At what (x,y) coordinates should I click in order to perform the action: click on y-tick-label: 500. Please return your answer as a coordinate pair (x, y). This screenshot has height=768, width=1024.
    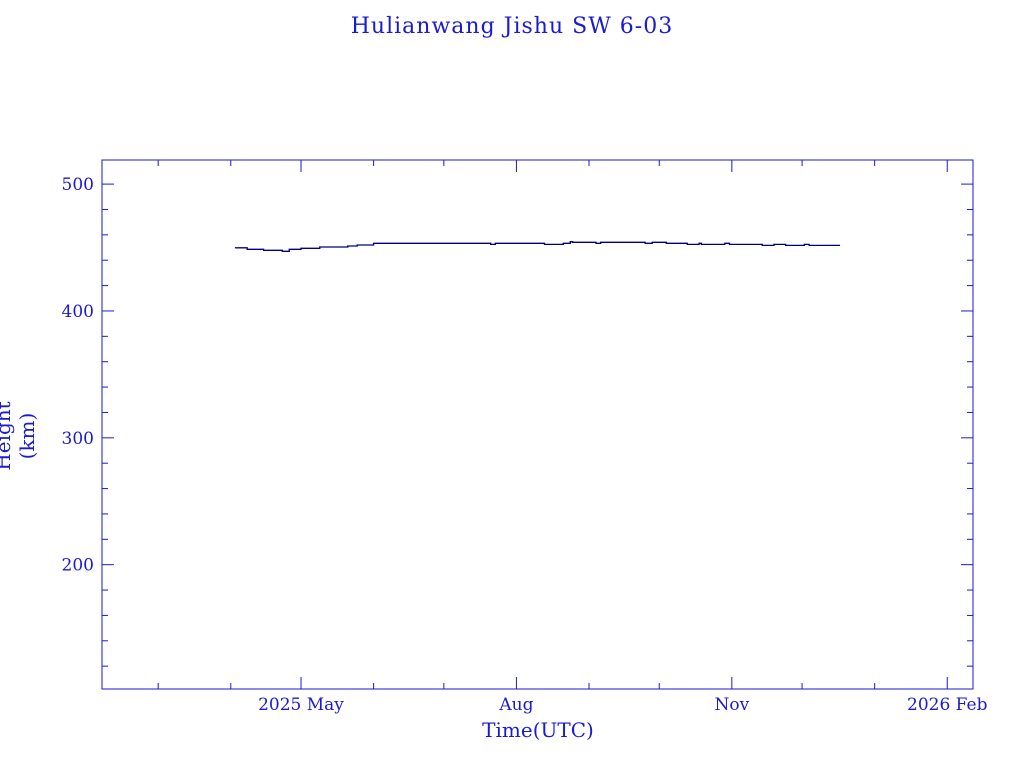
    Looking at the image, I should click on (78, 185).